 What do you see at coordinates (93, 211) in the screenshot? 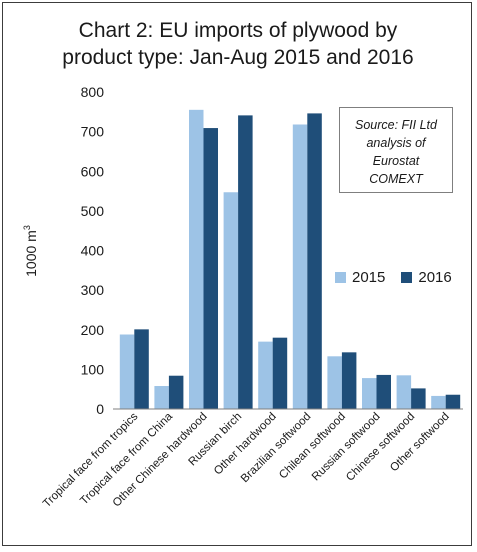
I see `y-tick-label: 500` at bounding box center [93, 211].